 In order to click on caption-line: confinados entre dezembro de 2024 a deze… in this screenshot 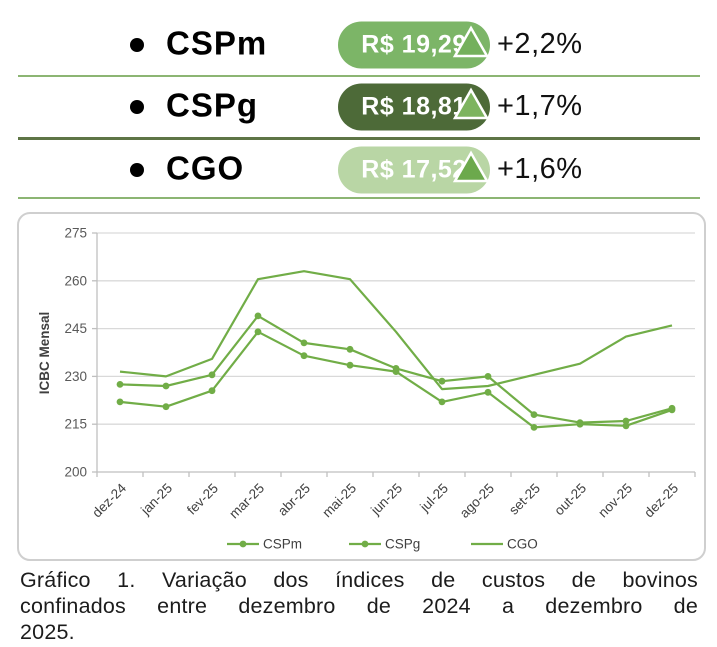, I will do `click(359, 606)`.